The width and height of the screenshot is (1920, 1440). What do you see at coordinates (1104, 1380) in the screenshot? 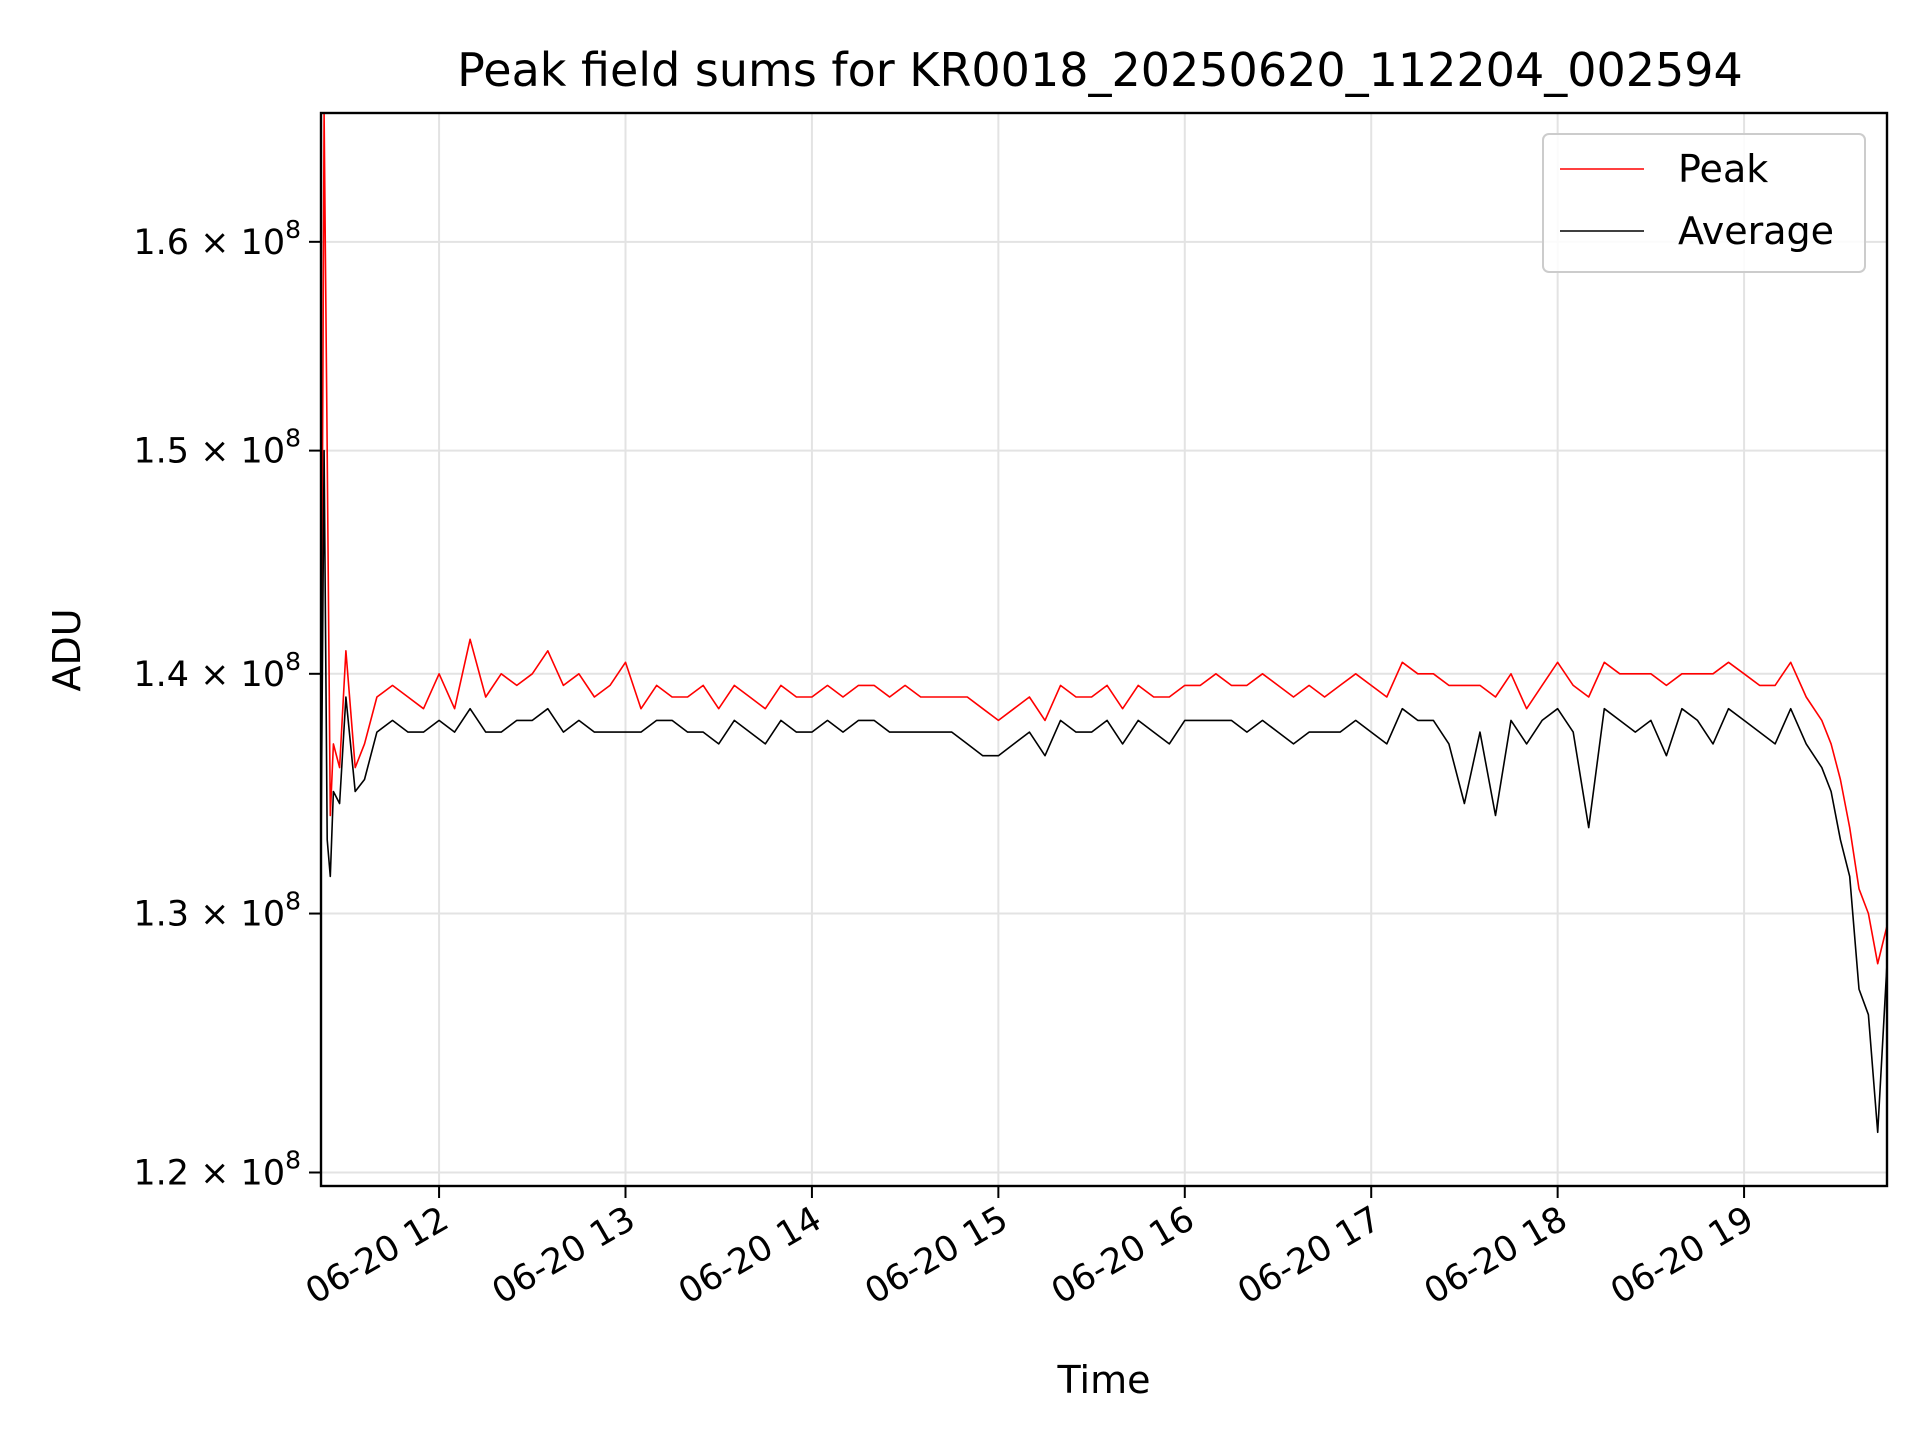
I see `x-axis-label: Time` at bounding box center [1104, 1380].